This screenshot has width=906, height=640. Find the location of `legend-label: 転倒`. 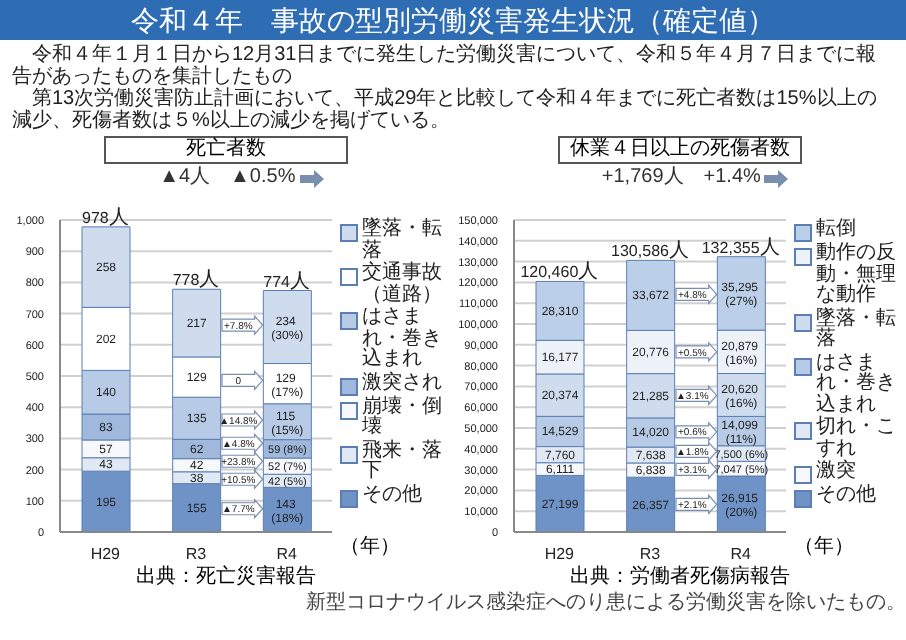

legend-label: 転倒 is located at coordinates (836, 229).